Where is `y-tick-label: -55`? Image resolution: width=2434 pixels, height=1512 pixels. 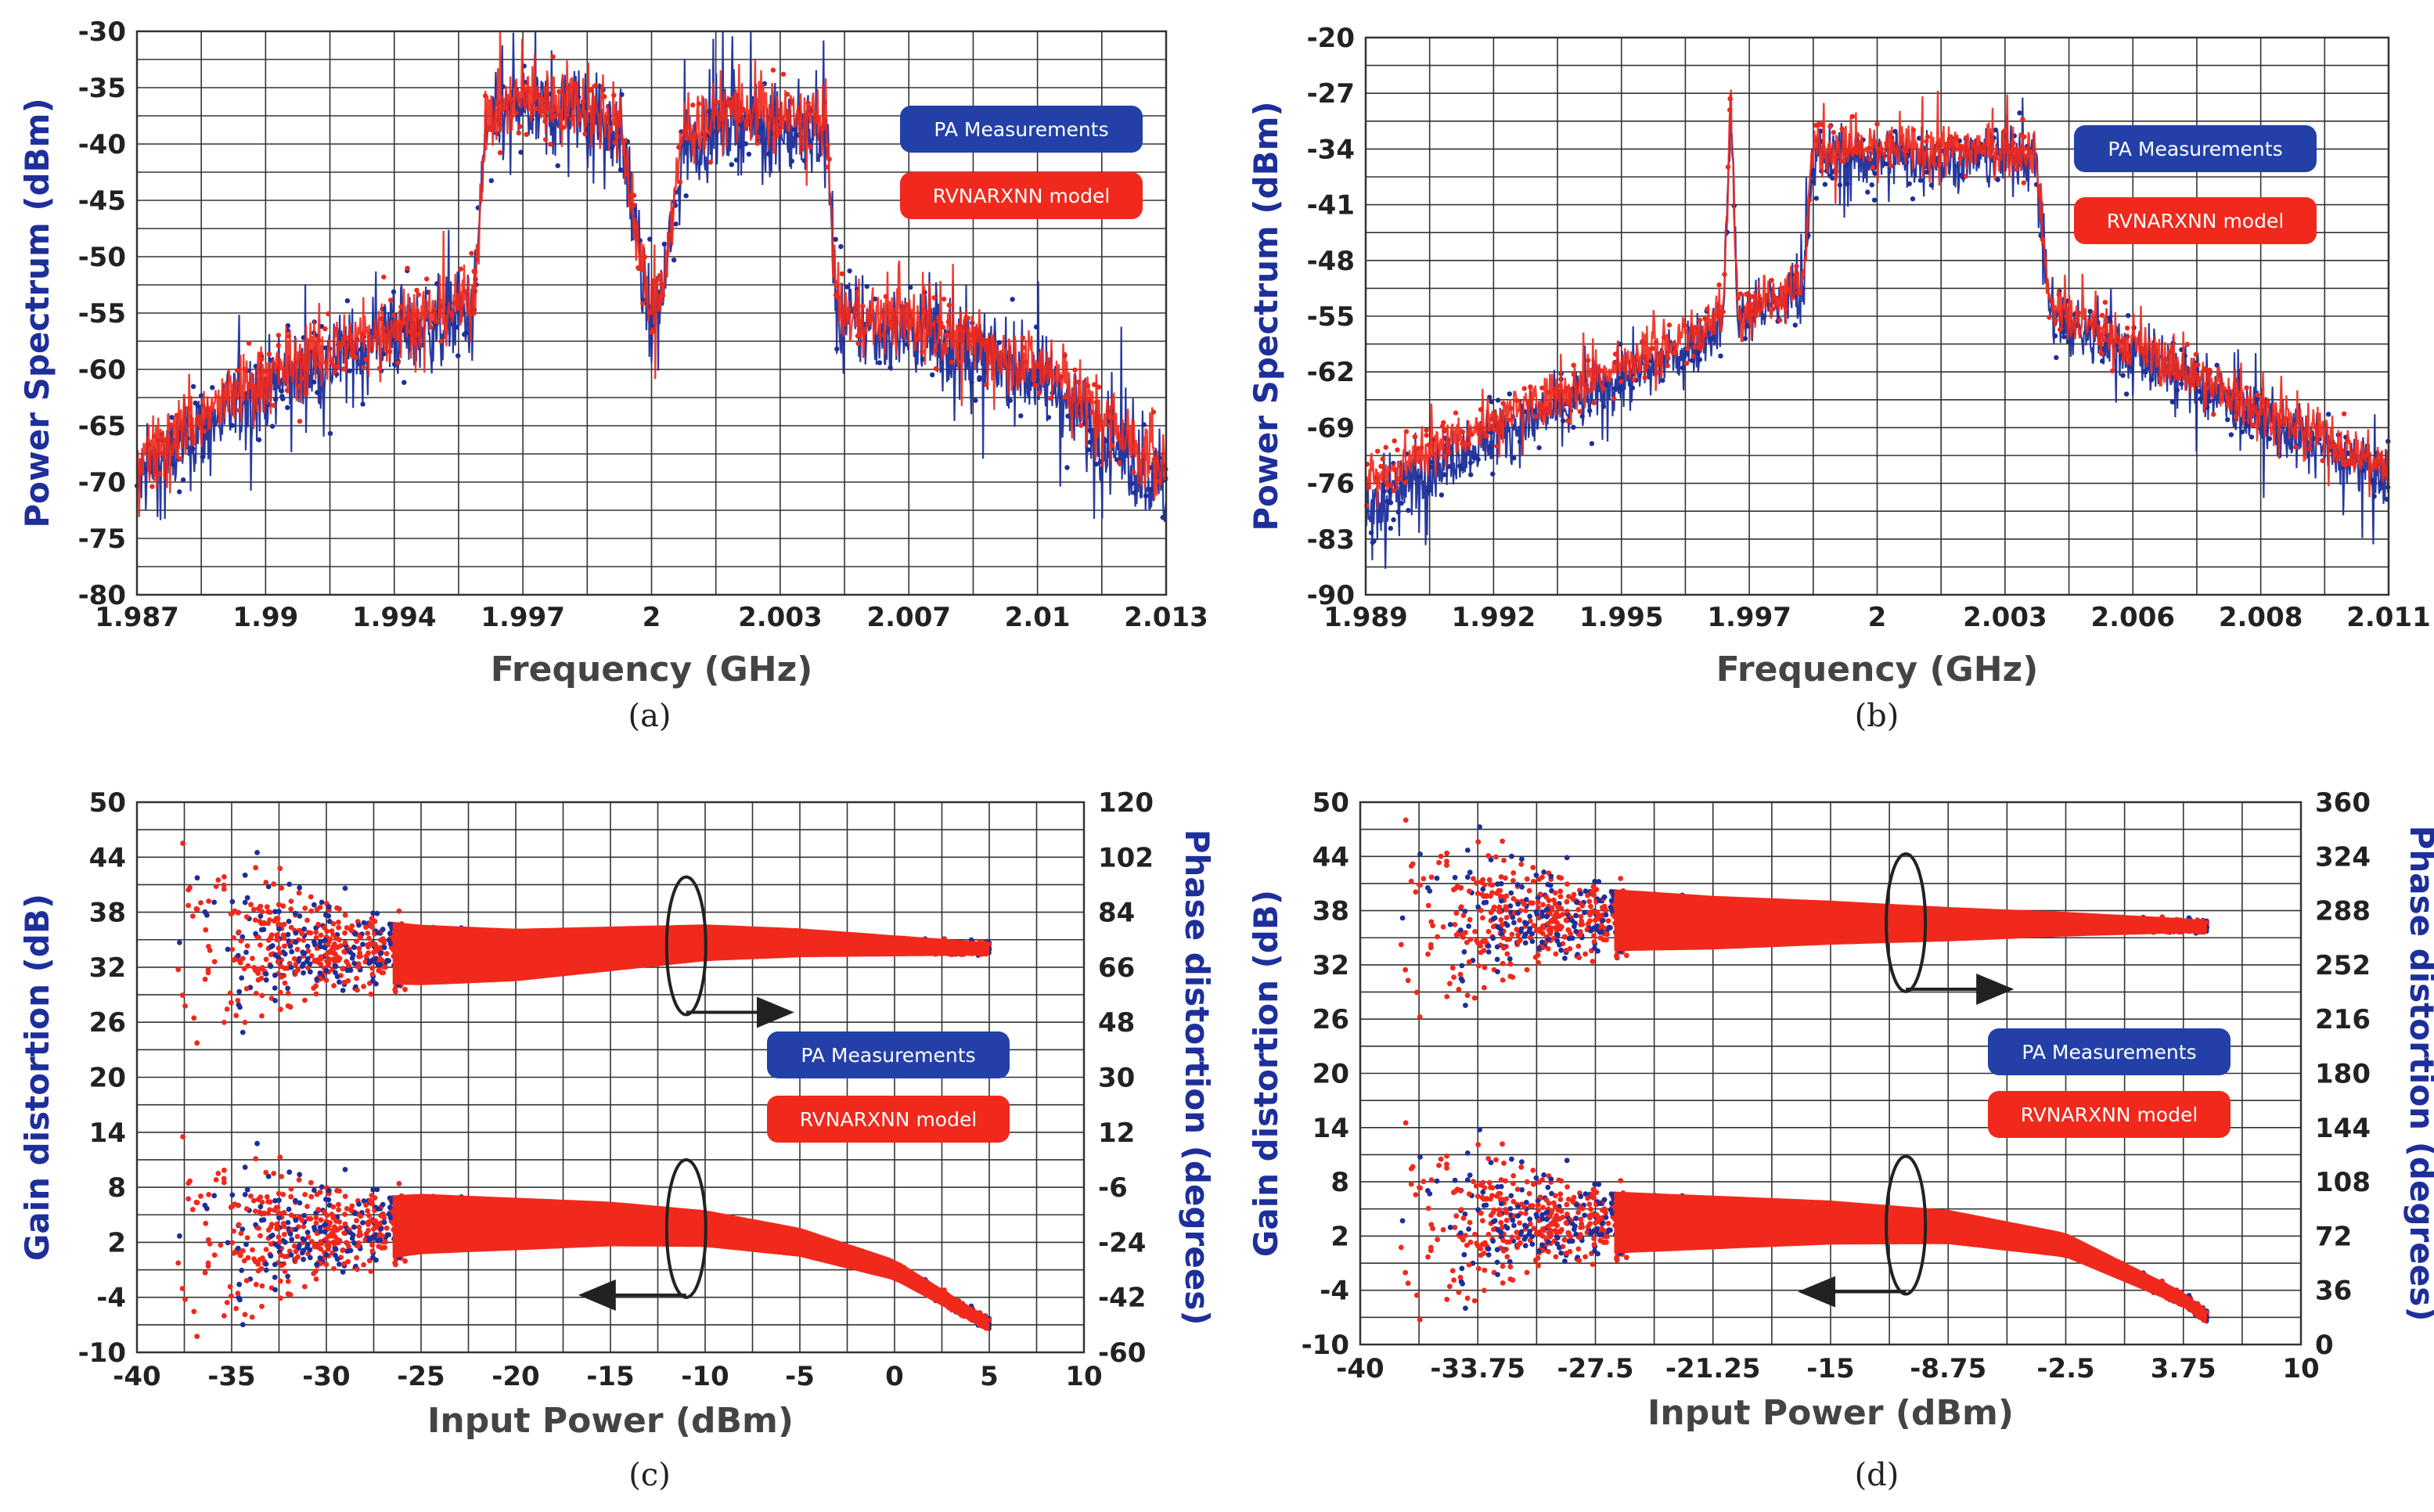 y-tick-label: -55 is located at coordinates (102, 313).